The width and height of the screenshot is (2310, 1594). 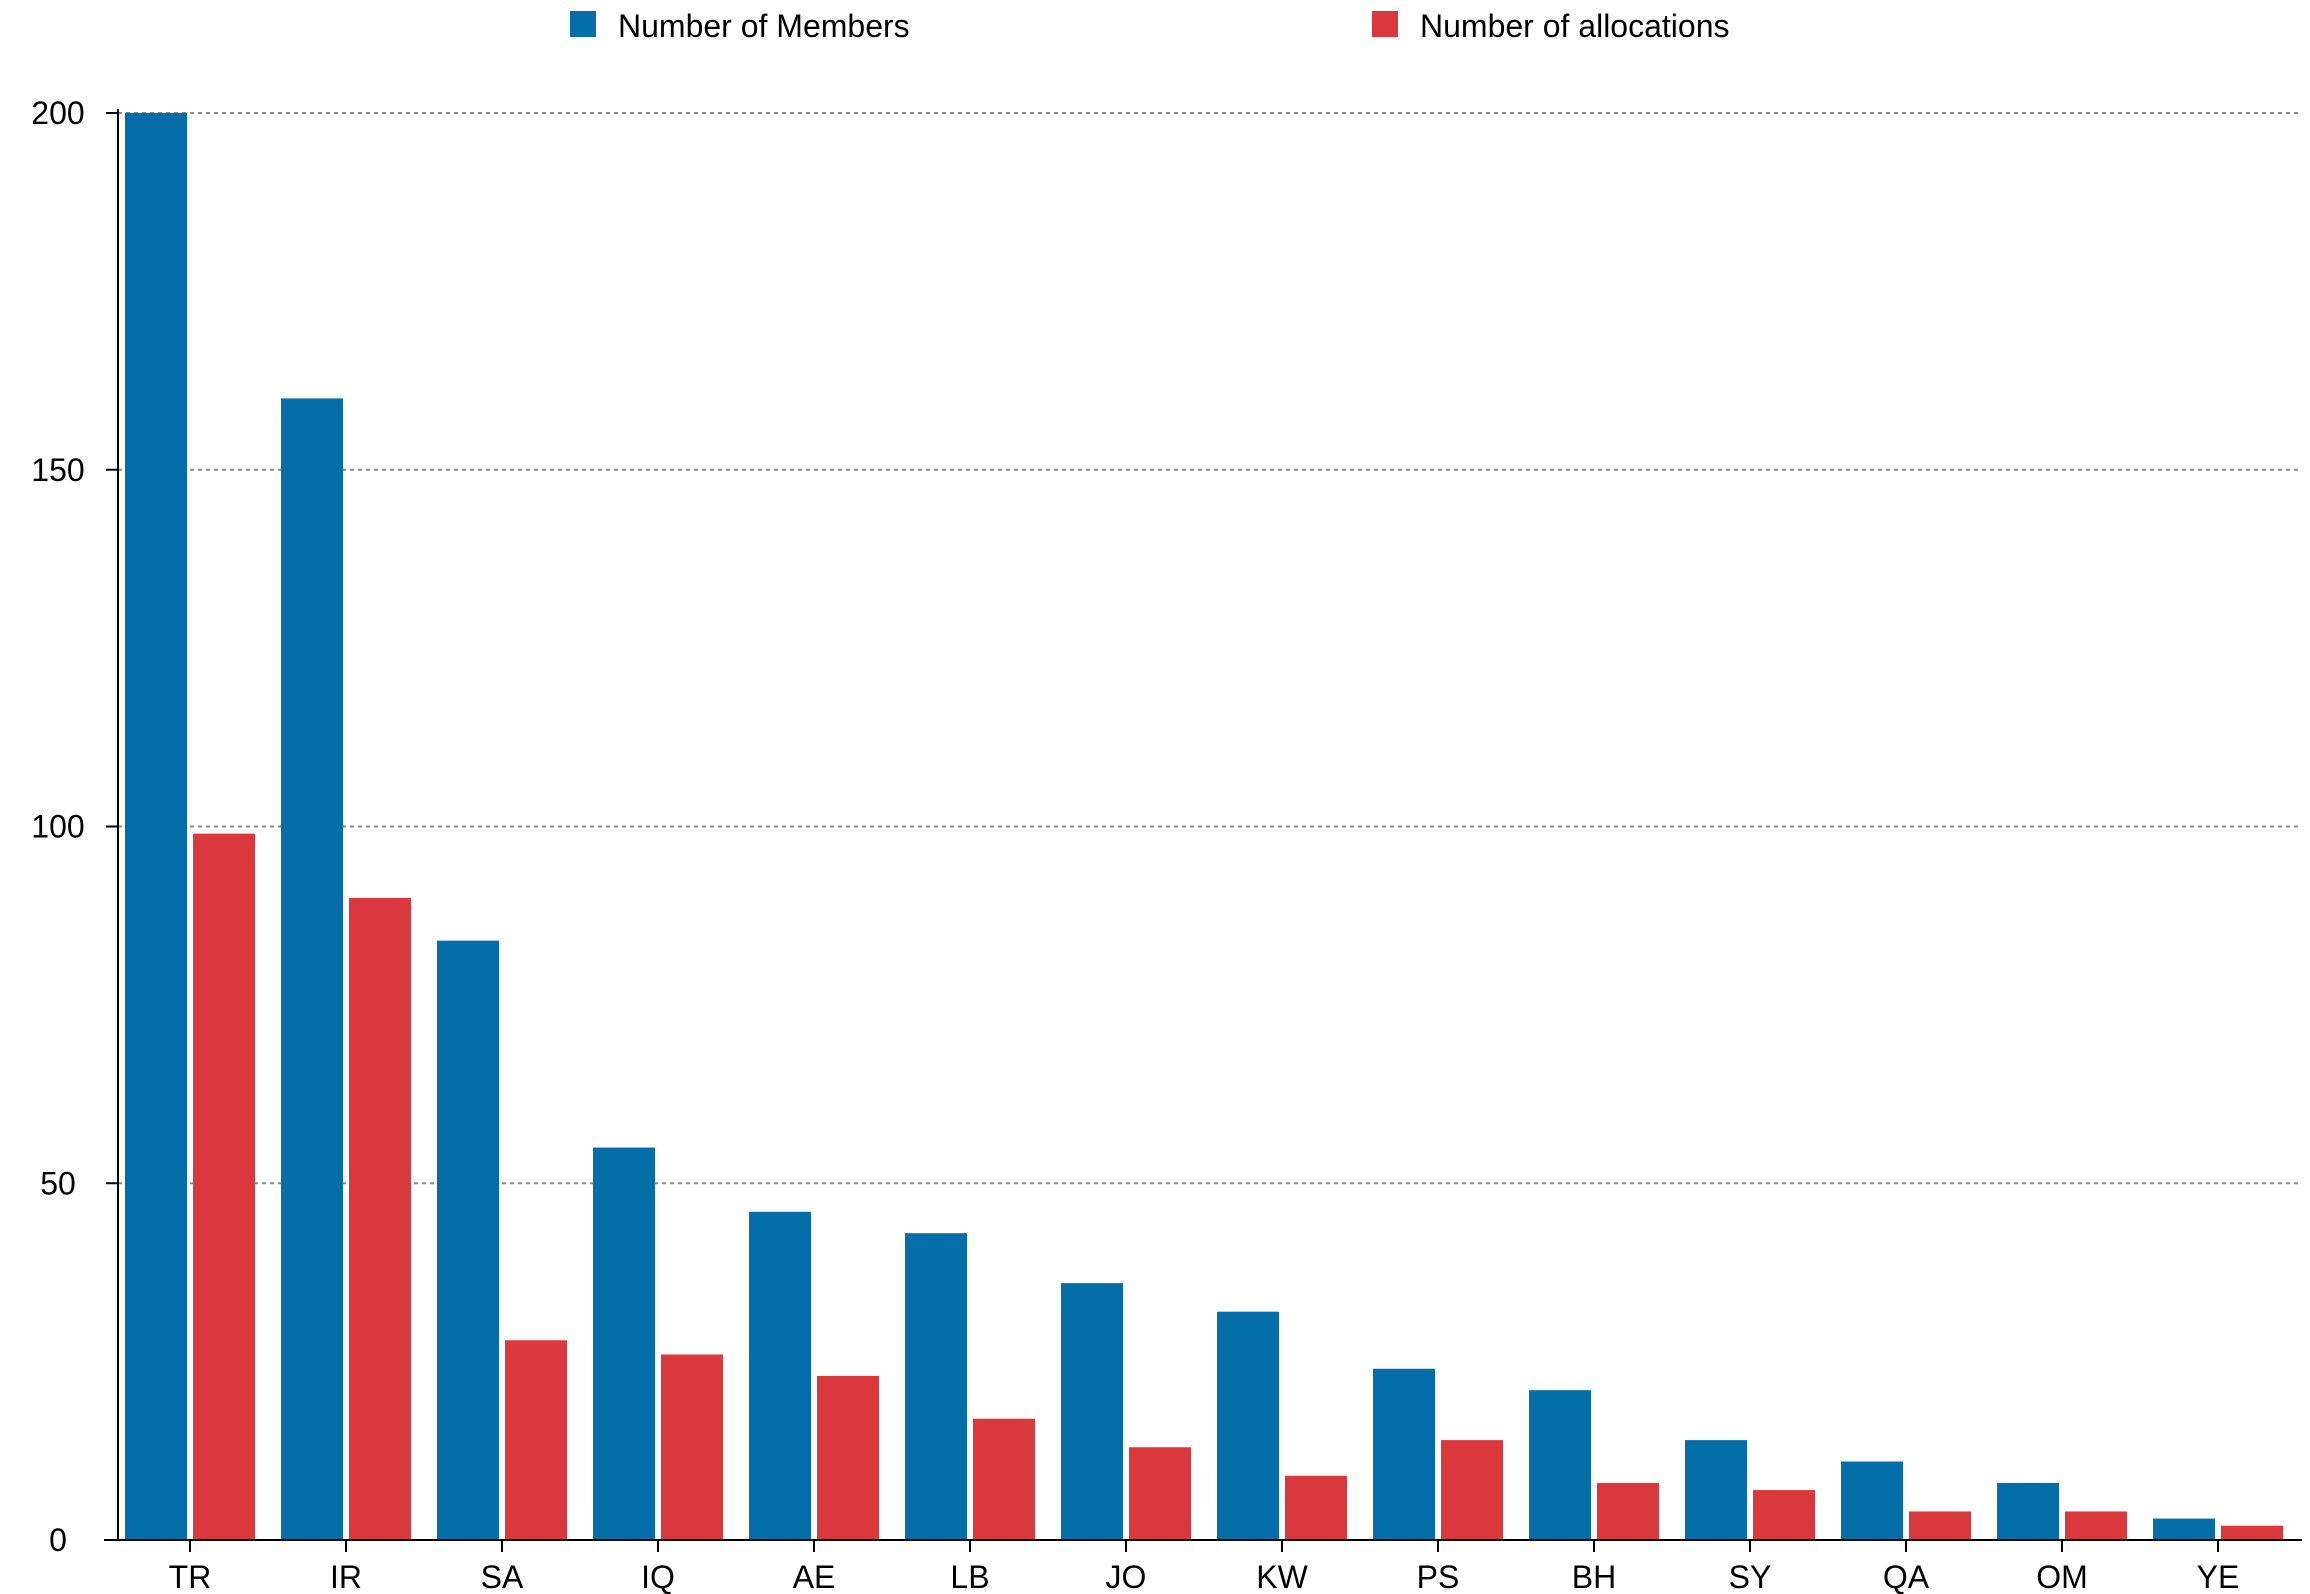 I want to click on y-tick-label: 0, so click(x=58, y=1540).